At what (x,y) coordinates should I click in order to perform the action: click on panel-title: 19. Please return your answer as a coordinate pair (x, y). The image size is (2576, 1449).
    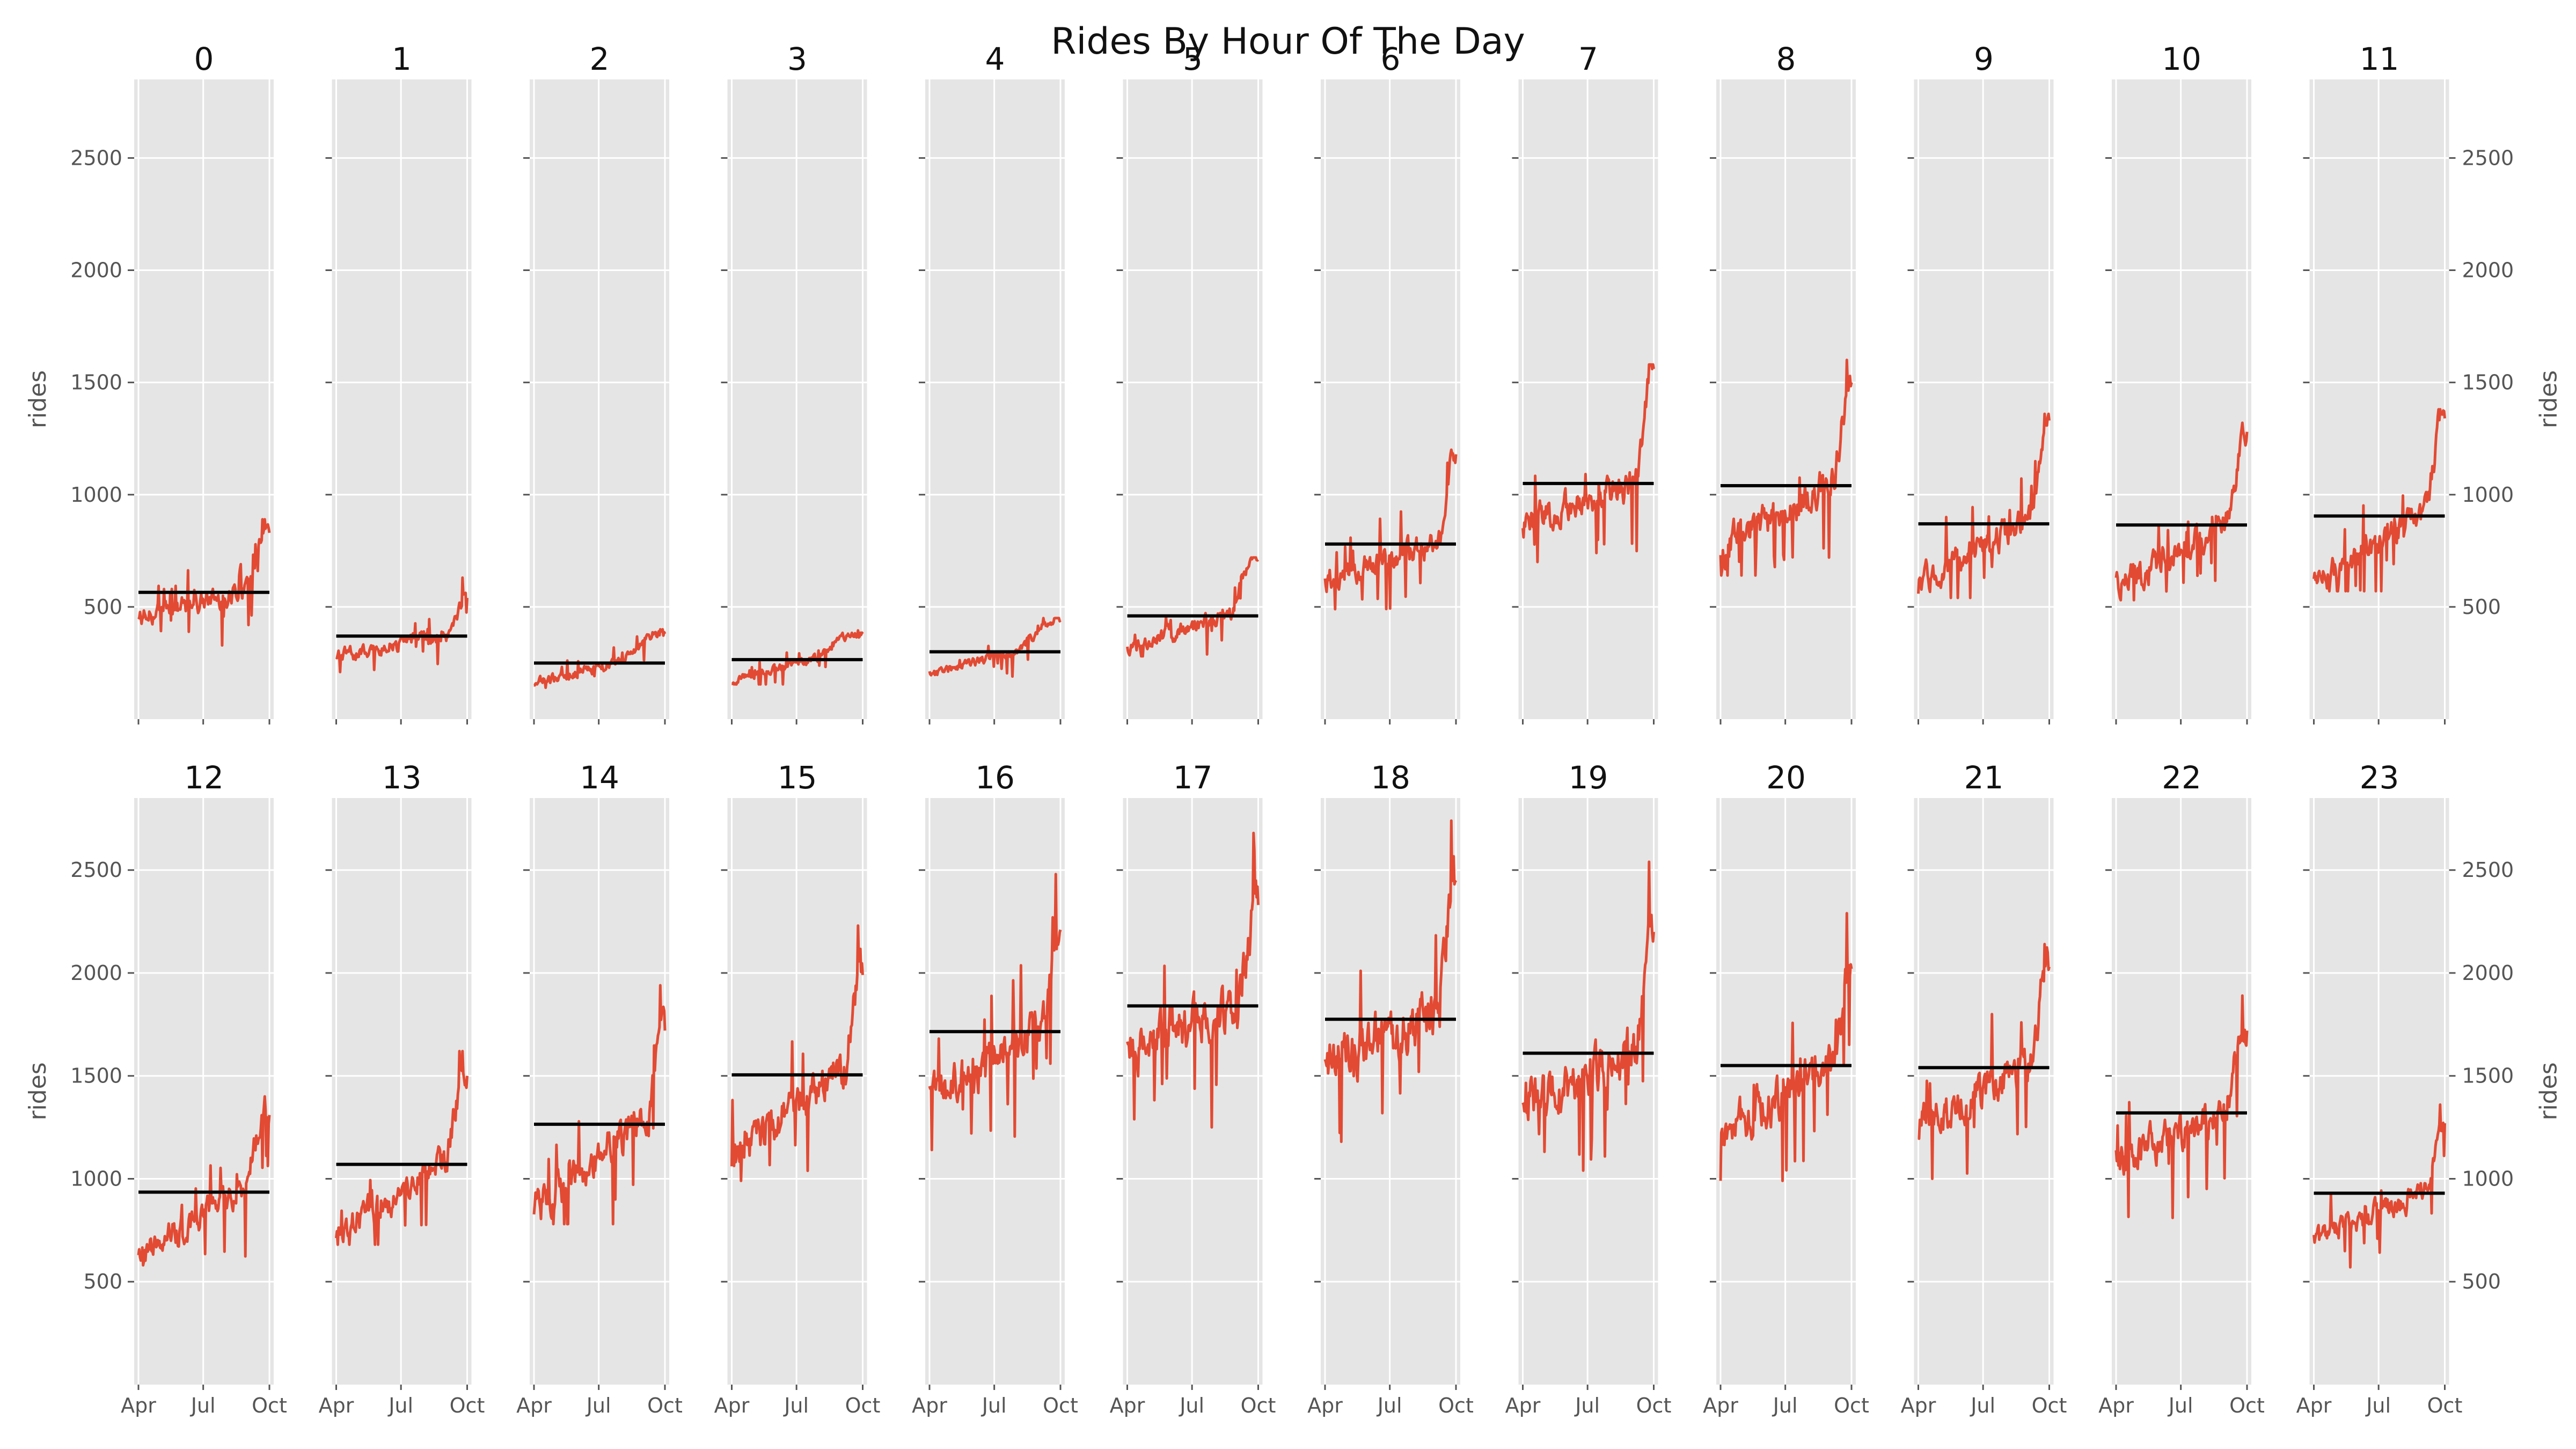
    Looking at the image, I should click on (1588, 777).